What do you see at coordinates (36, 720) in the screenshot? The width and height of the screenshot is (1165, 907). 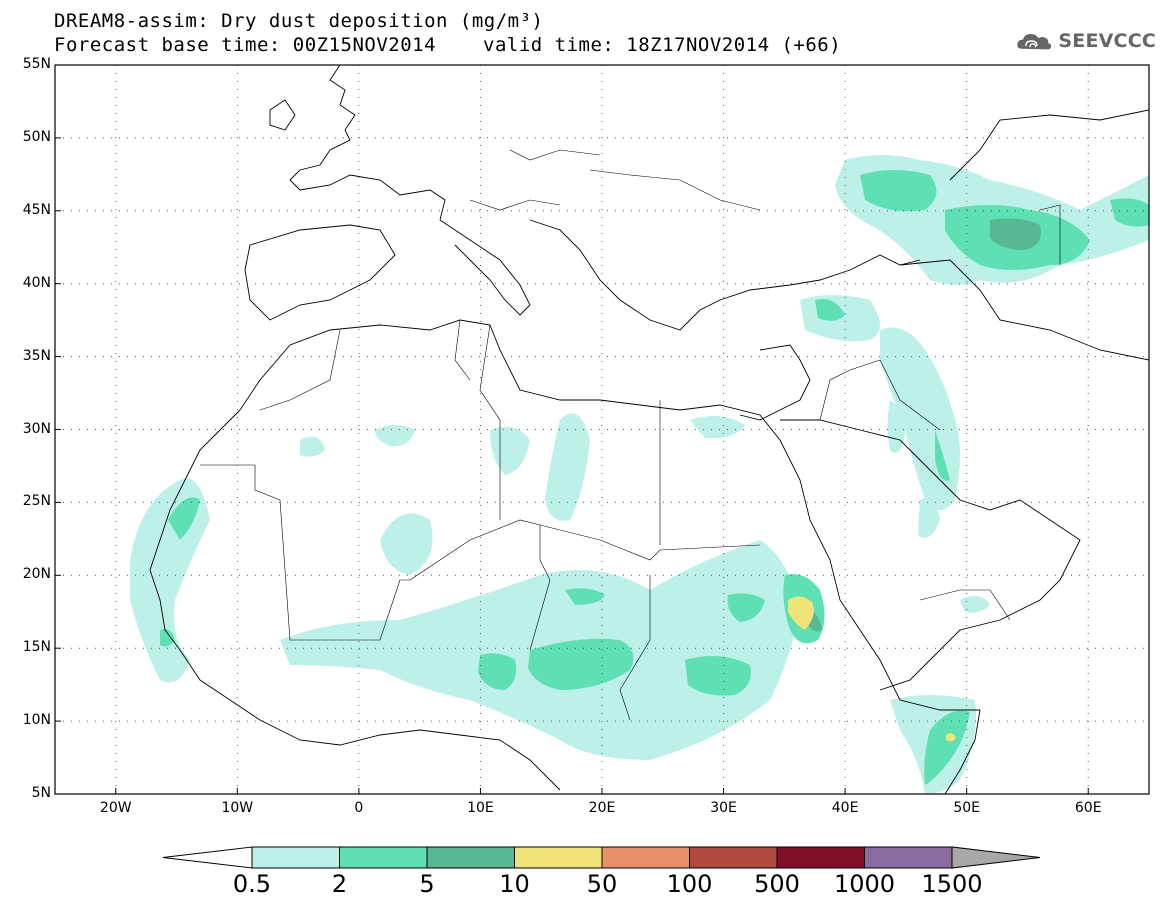 I see `lat-tick-label: 10N` at bounding box center [36, 720].